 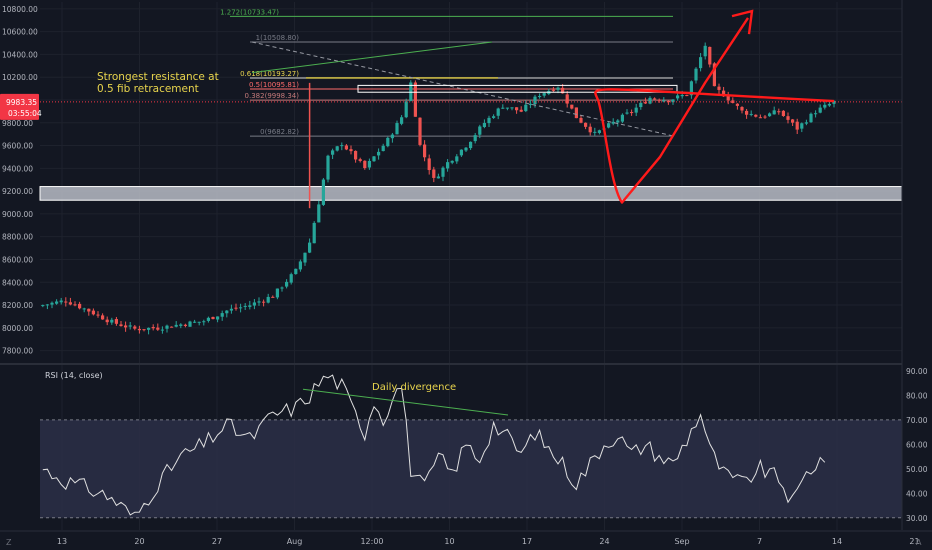 What do you see at coordinates (74, 375) in the screenshot?
I see `rsi-title: RSI (14, close)` at bounding box center [74, 375].